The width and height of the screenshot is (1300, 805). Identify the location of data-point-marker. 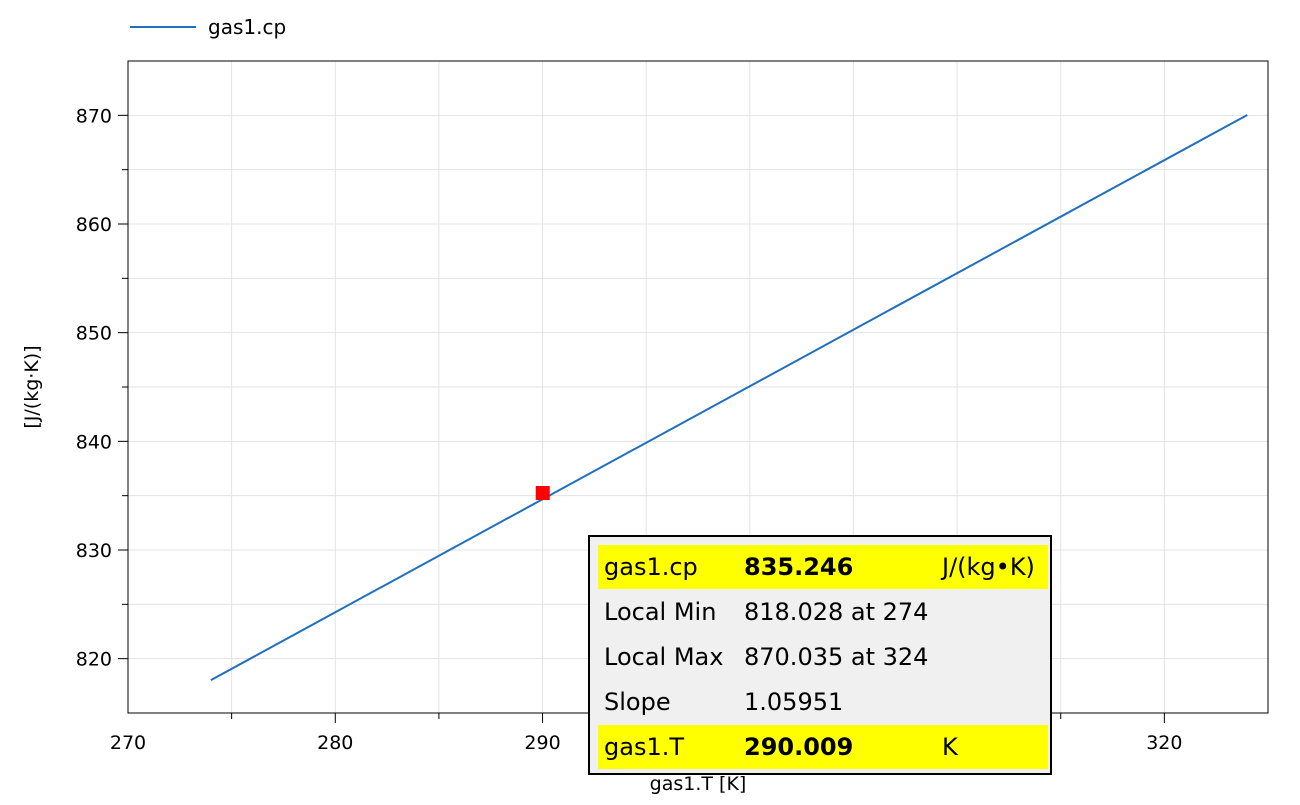
(542, 492).